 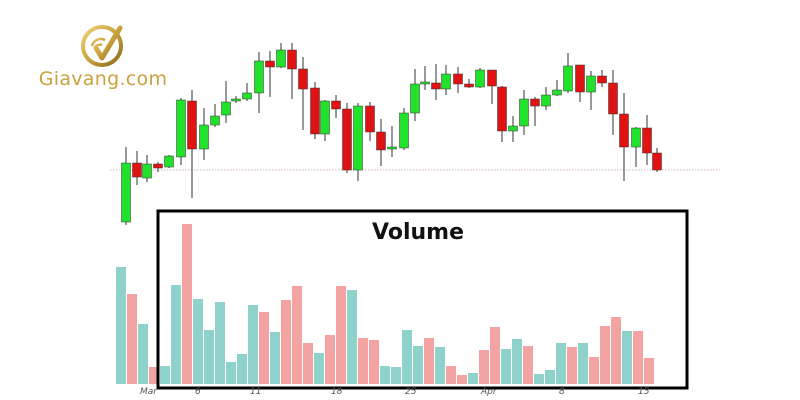 What do you see at coordinates (644, 392) in the screenshot?
I see `x-axis-tick-label: 15` at bounding box center [644, 392].